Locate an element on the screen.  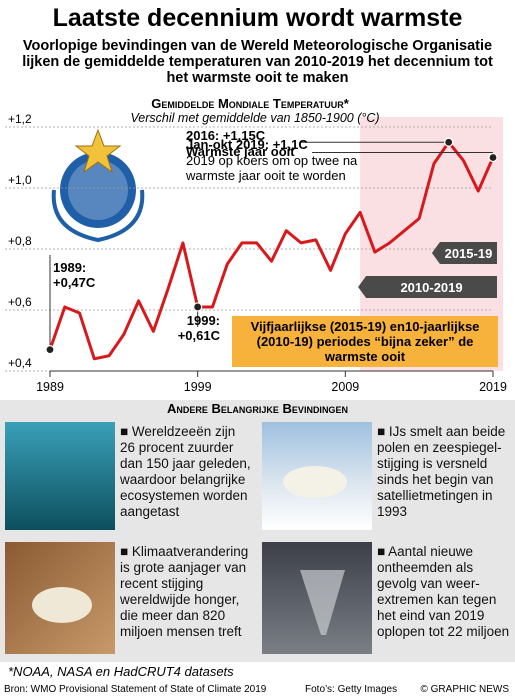
title: Laatste decennium wordt warmste is located at coordinates (257, 18).